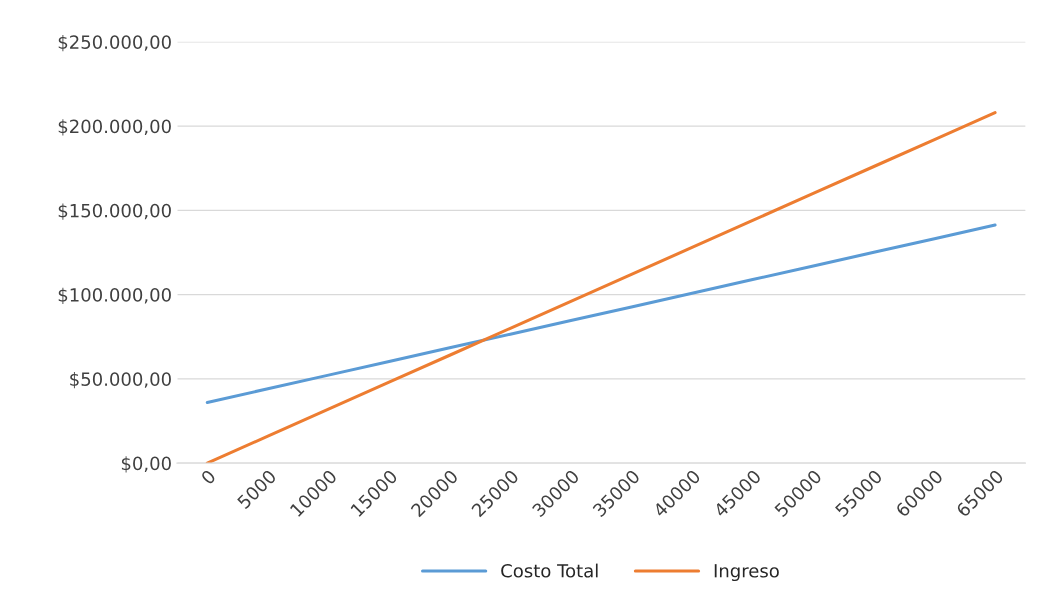 The image size is (1041, 615). What do you see at coordinates (114, 43) in the screenshot?
I see `y-tick-label: $250.000,00` at bounding box center [114, 43].